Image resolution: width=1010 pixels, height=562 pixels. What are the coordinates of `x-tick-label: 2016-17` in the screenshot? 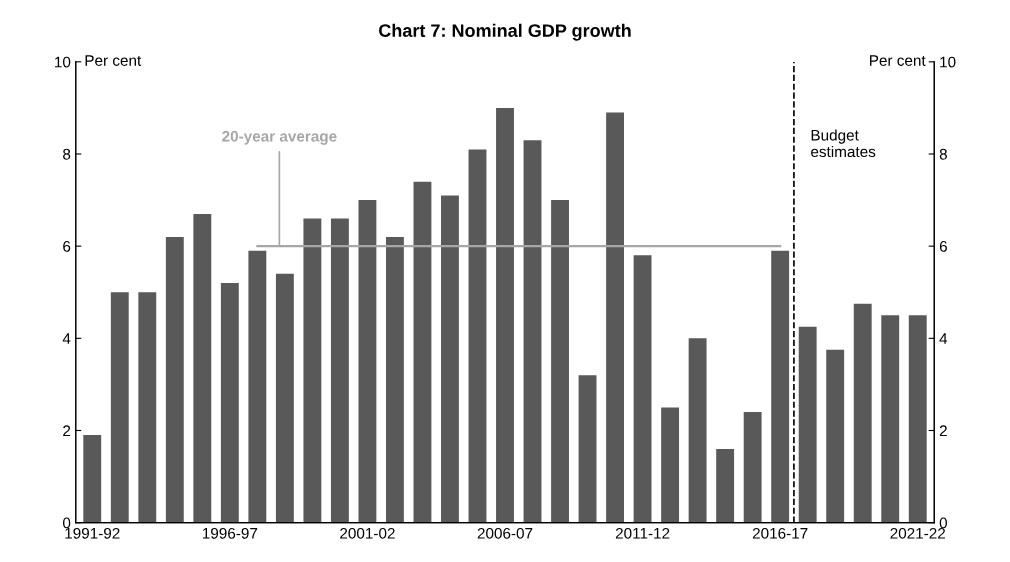 It's located at (780, 533).